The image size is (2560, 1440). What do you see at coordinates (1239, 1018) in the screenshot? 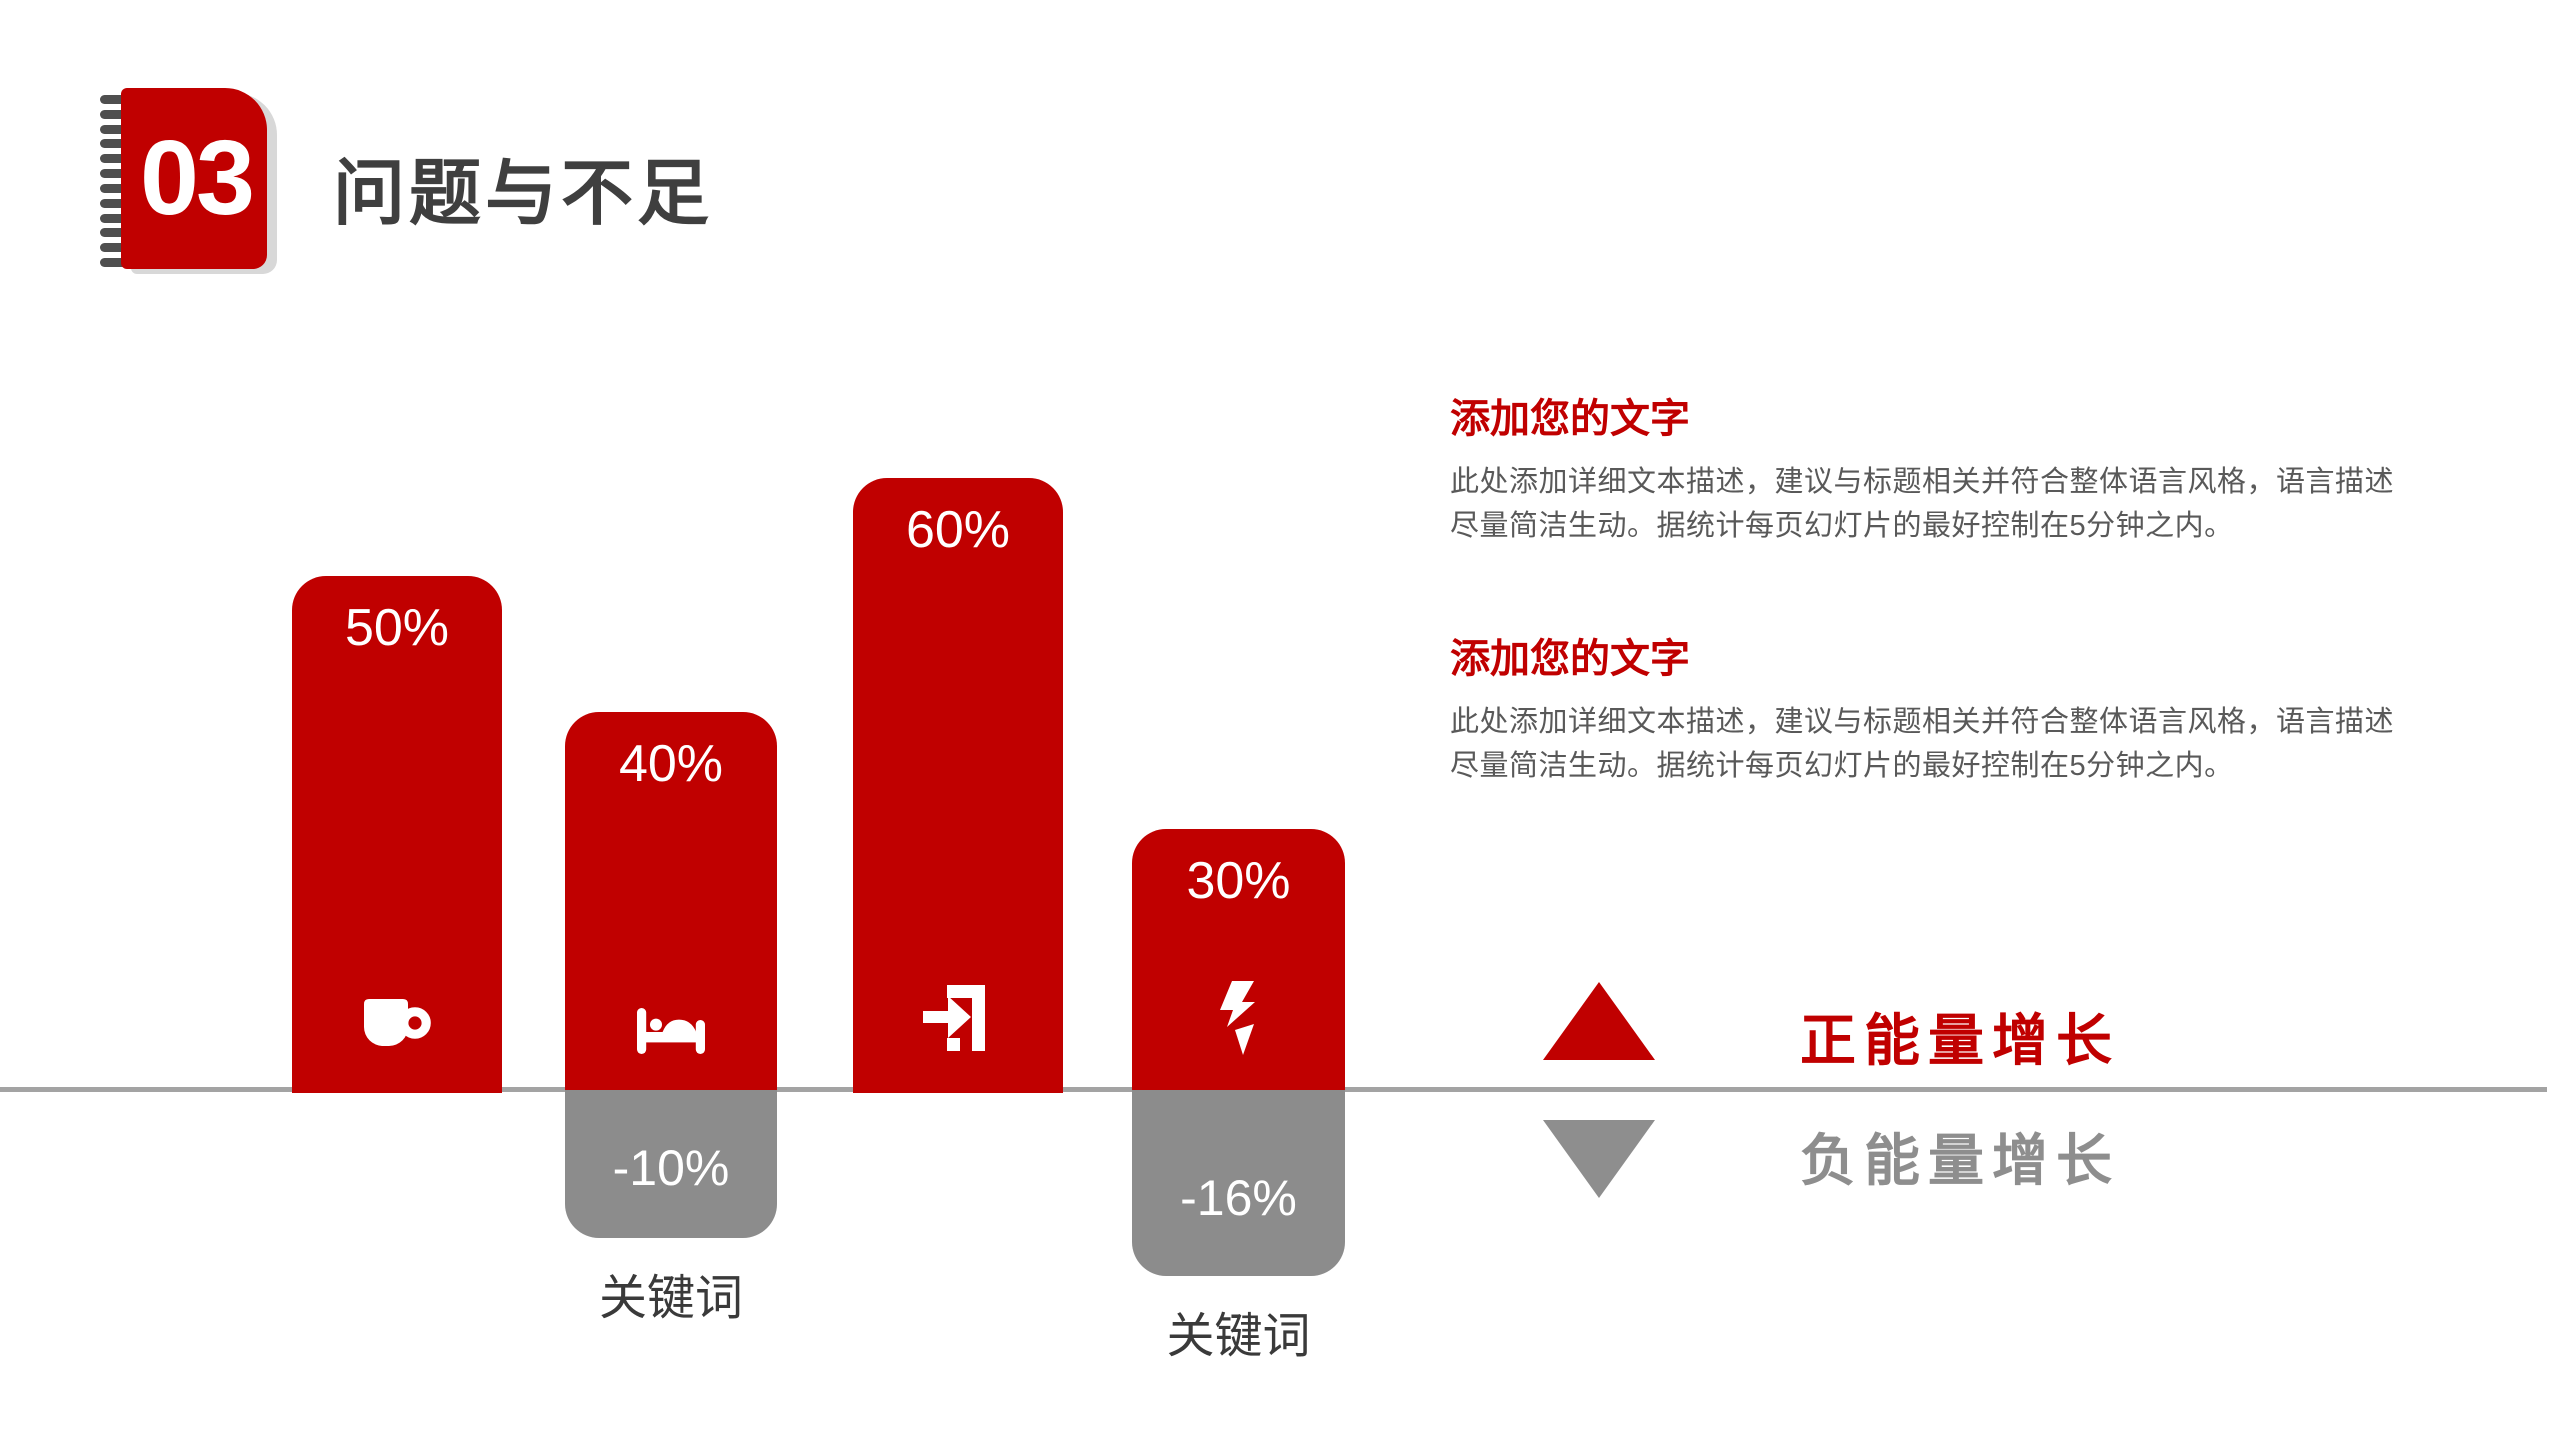
I see `lightning-icon` at bounding box center [1239, 1018].